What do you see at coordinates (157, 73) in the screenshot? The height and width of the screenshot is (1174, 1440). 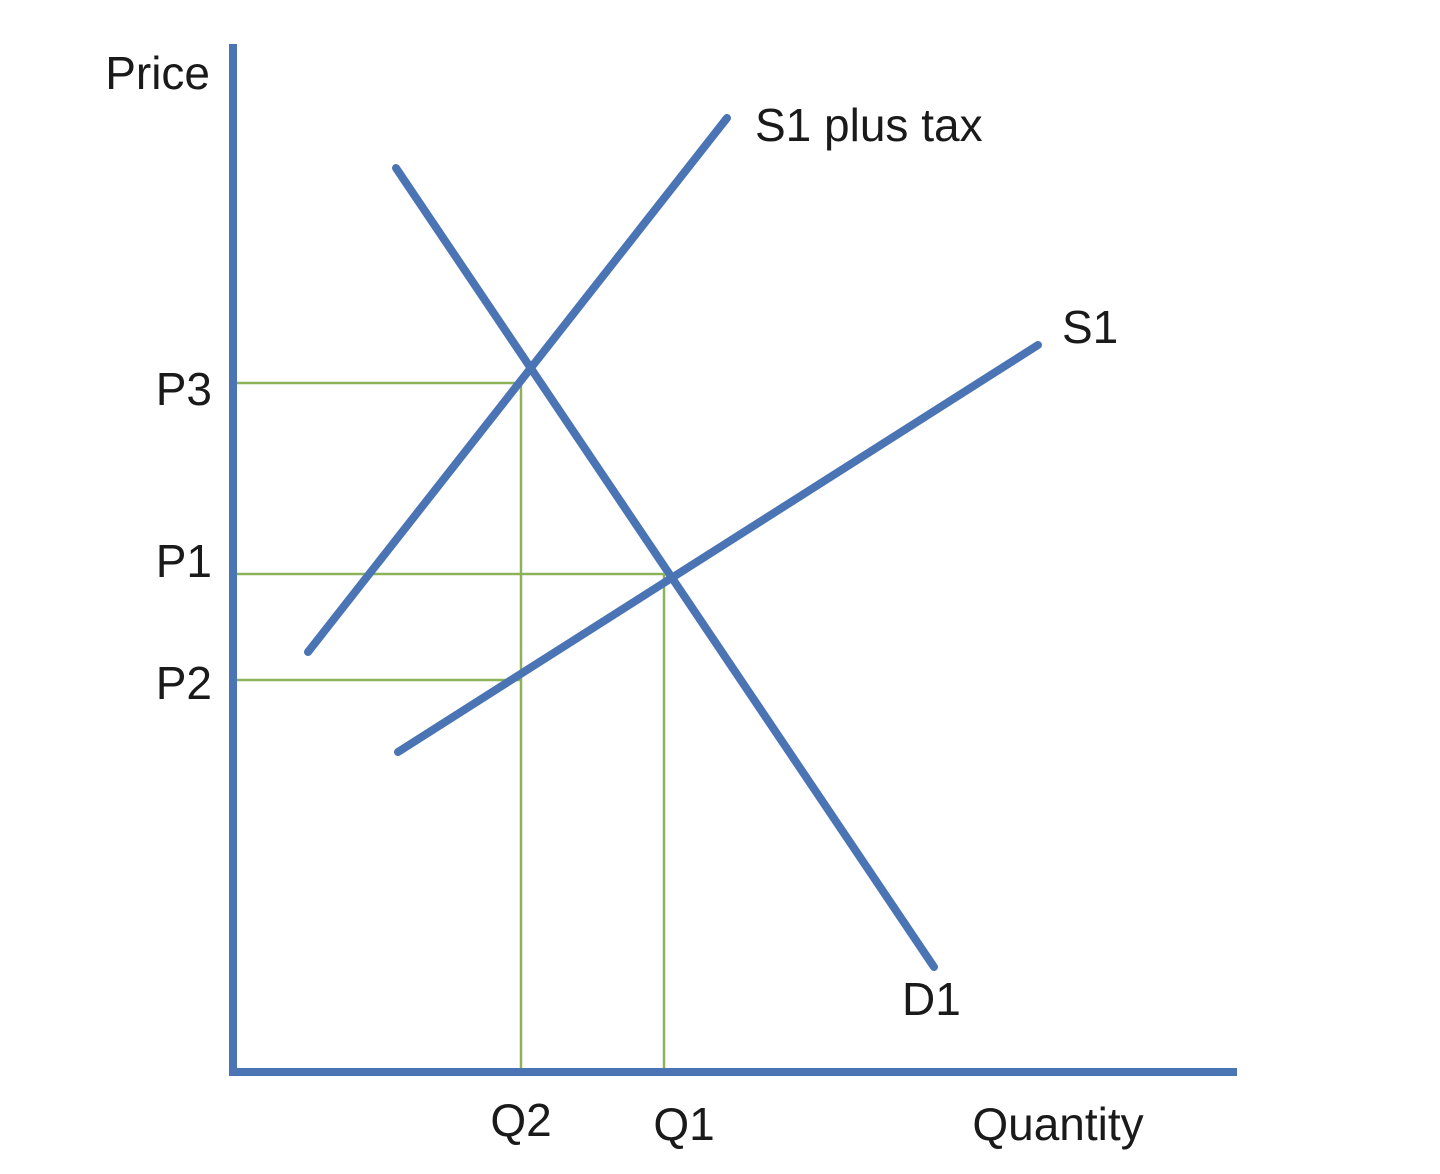 I see `y-axis-label: Price` at bounding box center [157, 73].